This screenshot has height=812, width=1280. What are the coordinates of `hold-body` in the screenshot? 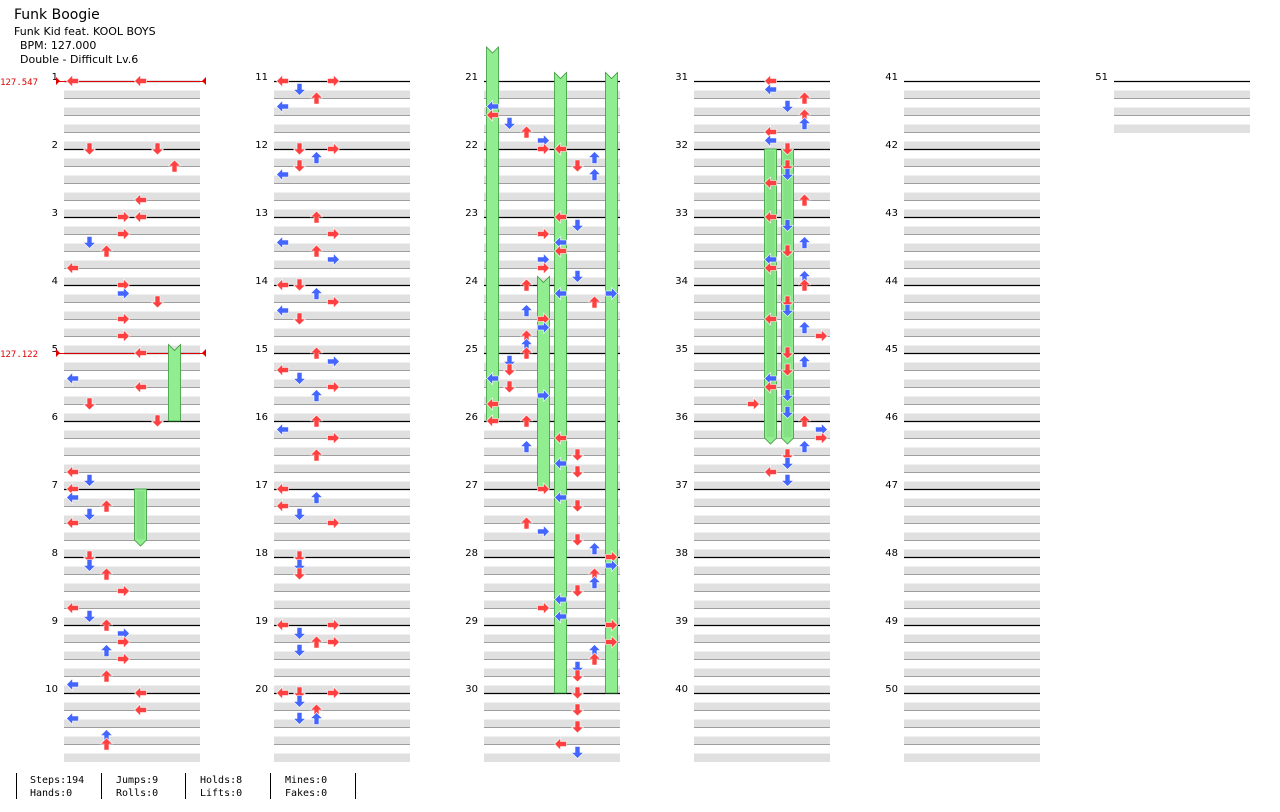 It's located at (174, 382).